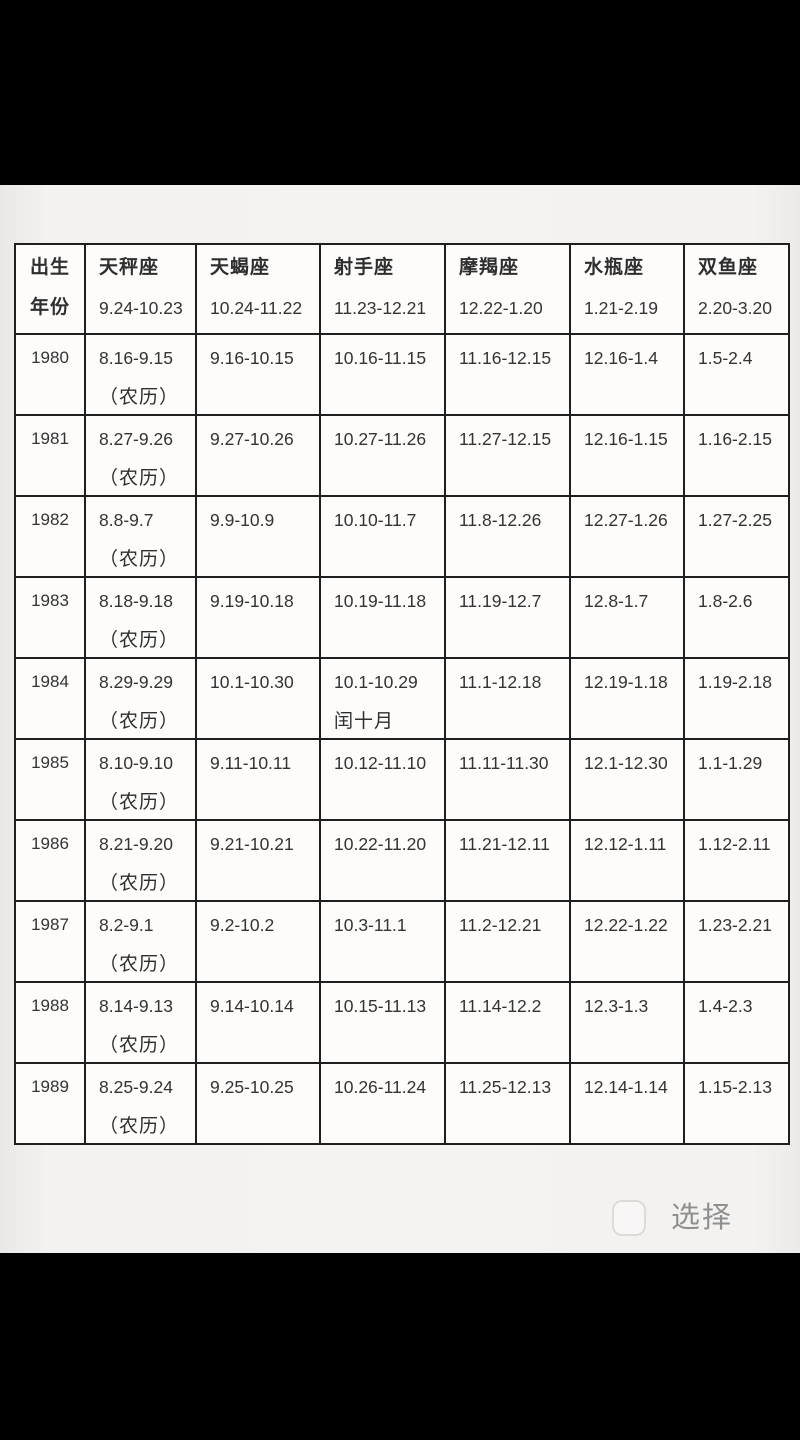 The height and width of the screenshot is (1440, 800). What do you see at coordinates (140, 617) in the screenshot?
I see `table-cell: 8.18-9.18 （农历）` at bounding box center [140, 617].